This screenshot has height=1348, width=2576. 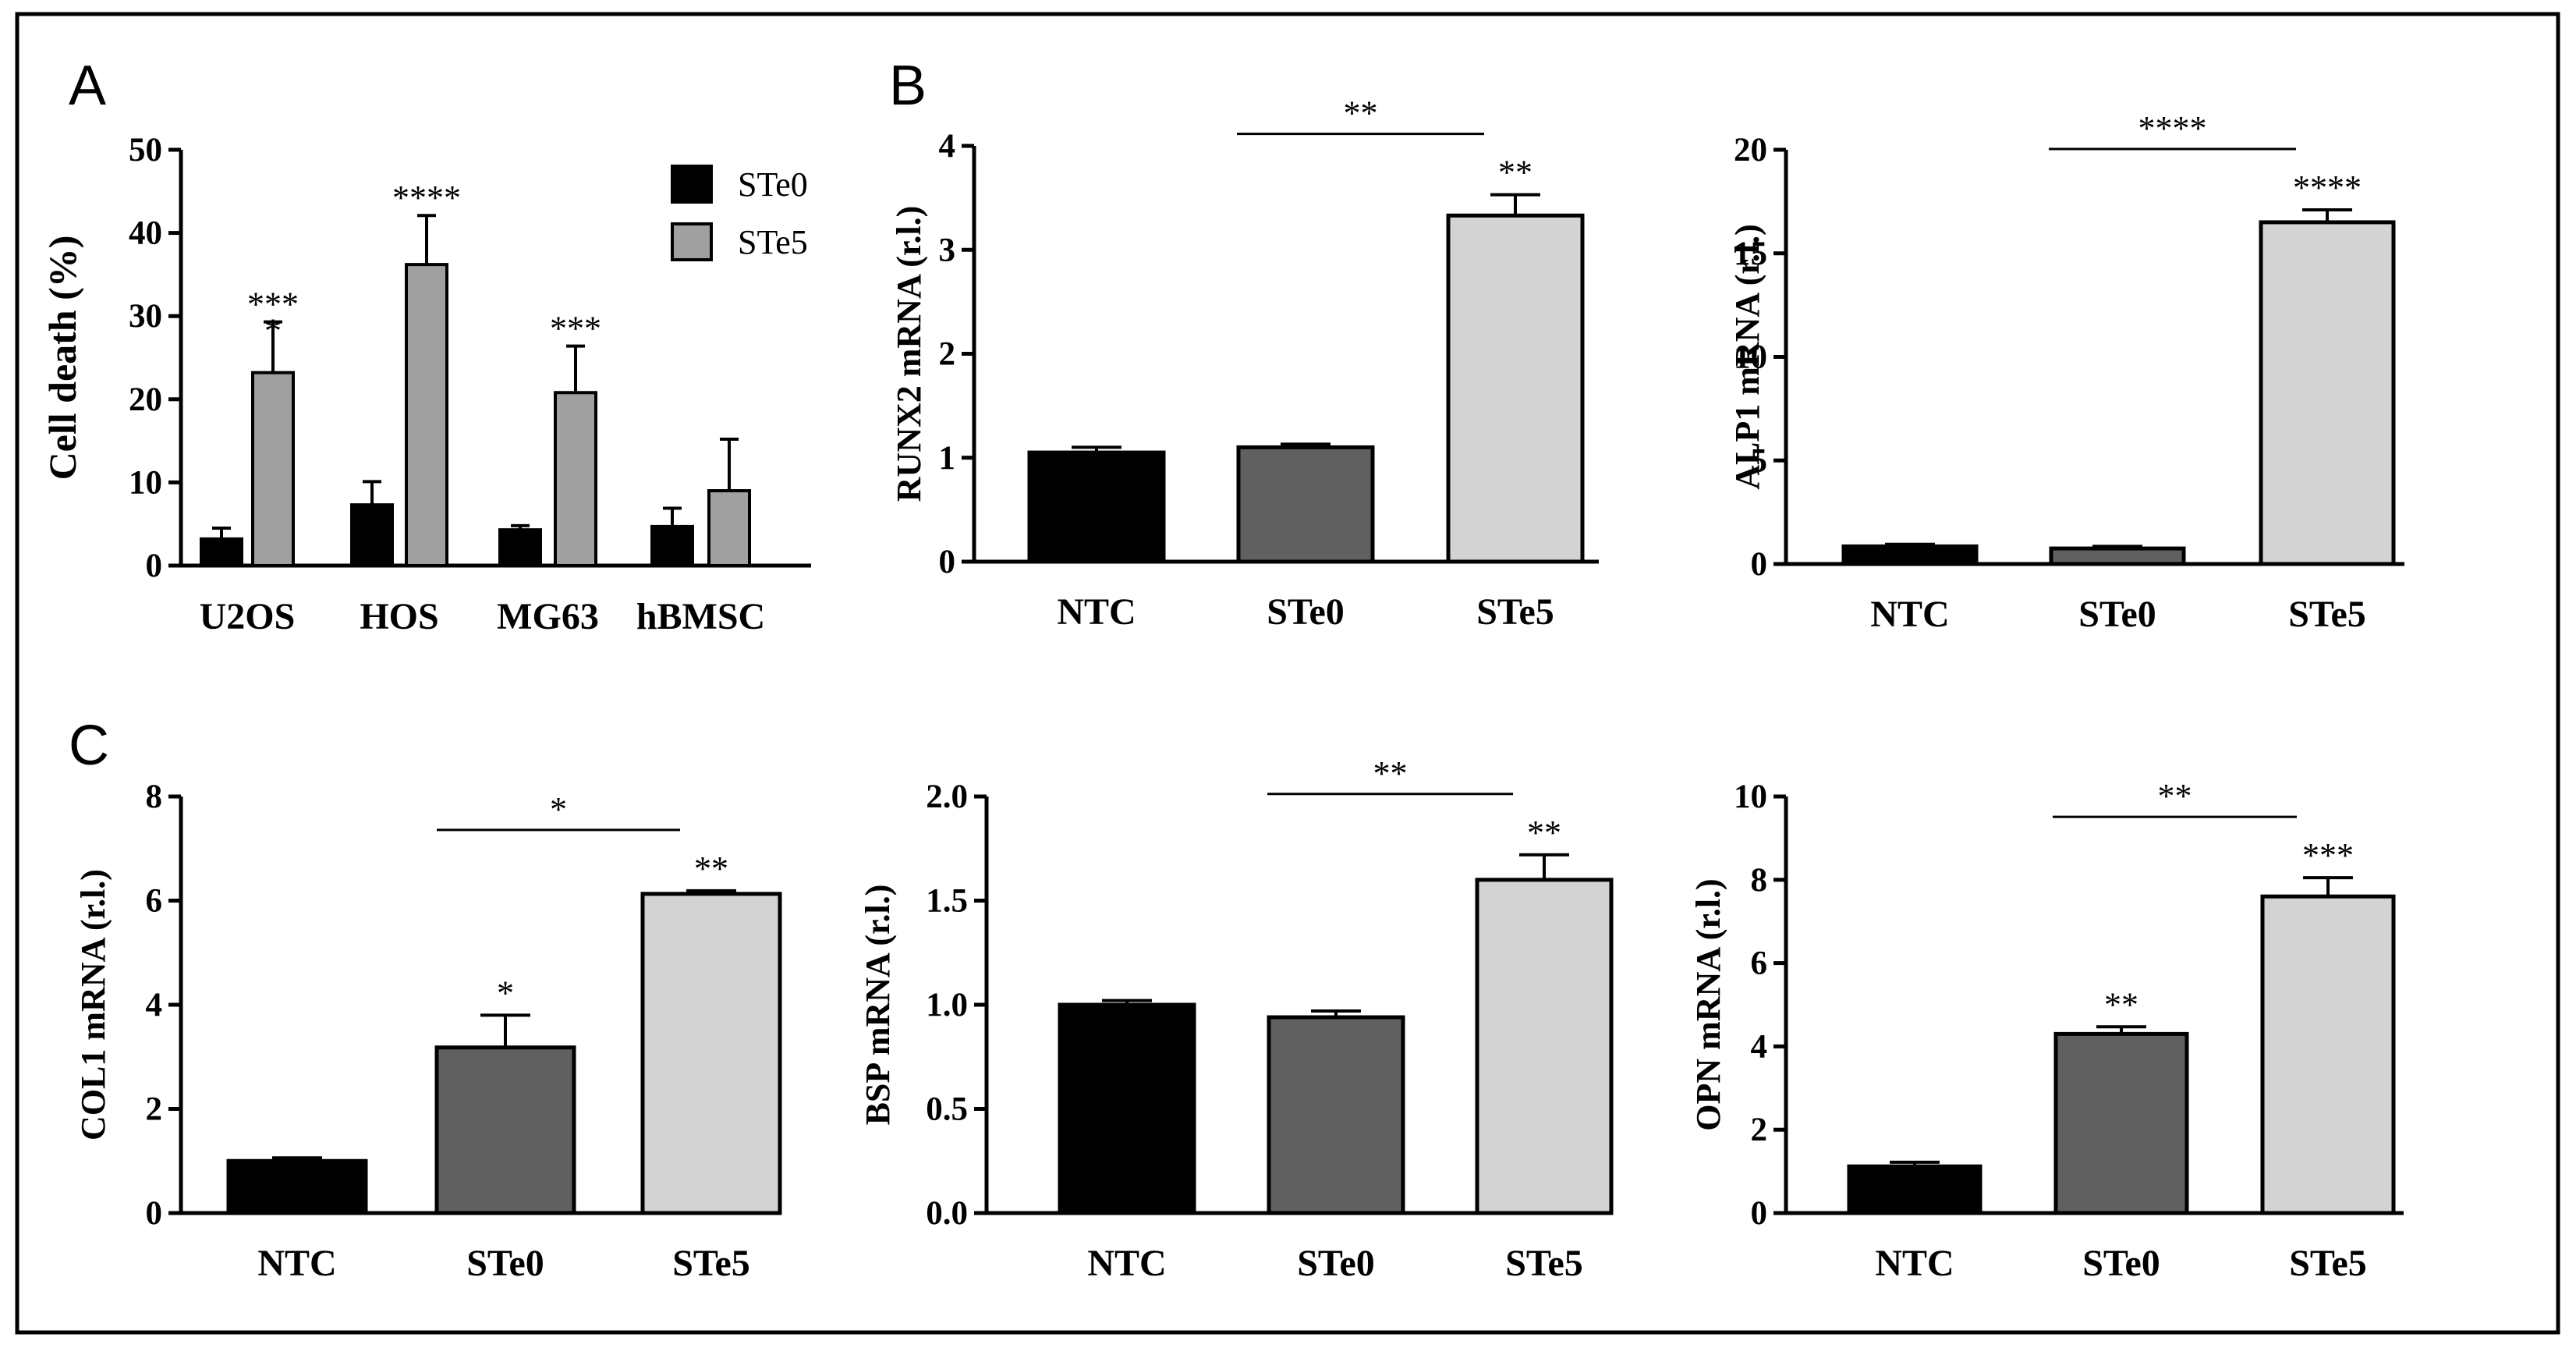 What do you see at coordinates (520, 547) in the screenshot?
I see `bar-ste0-mg63` at bounding box center [520, 547].